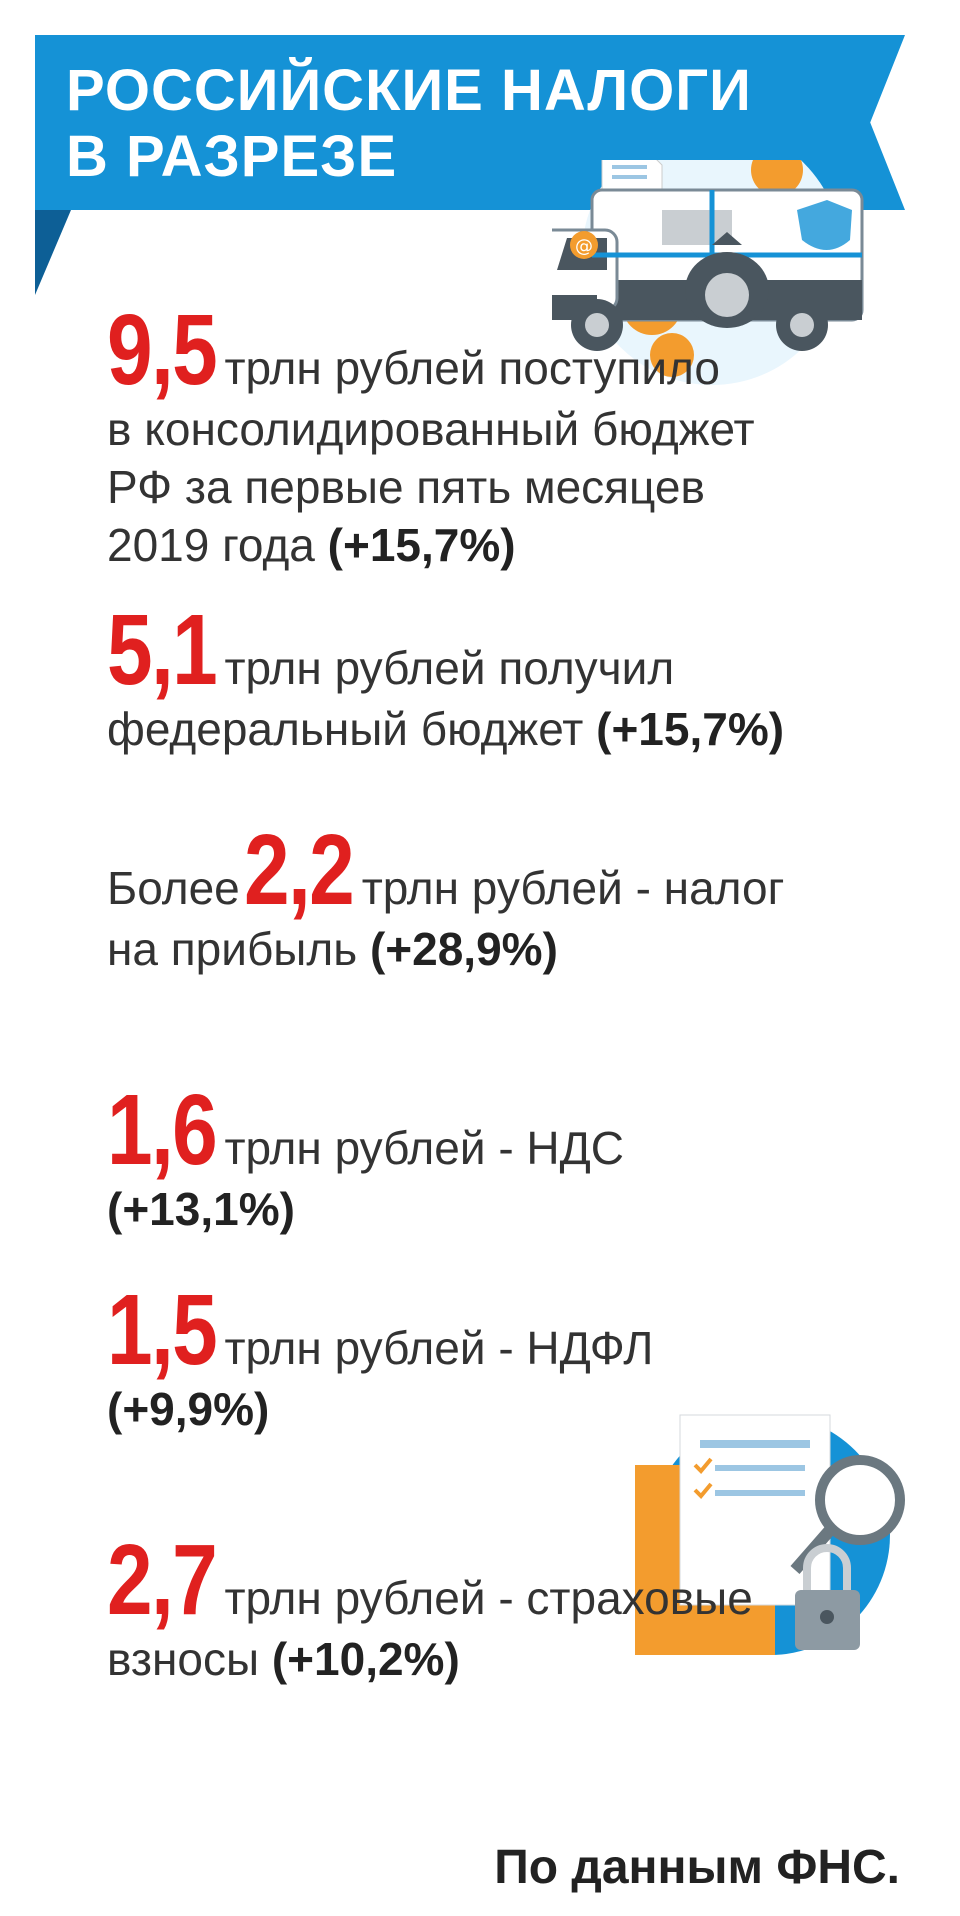  I want to click on document-magnifier-lock-illustration, so click(770, 1534).